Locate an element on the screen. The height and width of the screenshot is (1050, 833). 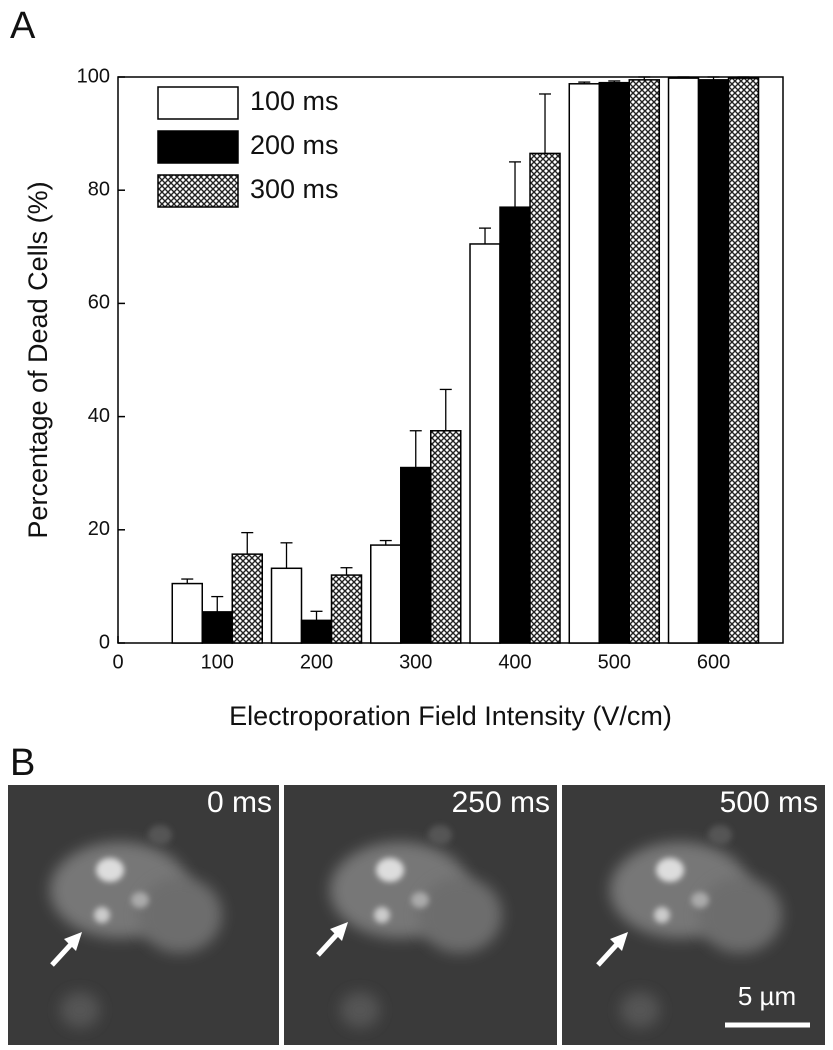
y-tick-label: 40 is located at coordinates (99, 416).